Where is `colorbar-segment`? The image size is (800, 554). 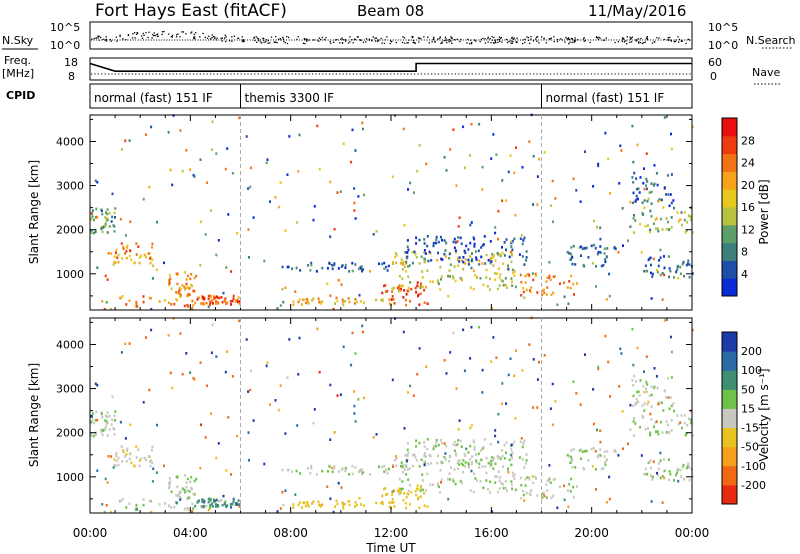 colorbar-segment is located at coordinates (729, 269).